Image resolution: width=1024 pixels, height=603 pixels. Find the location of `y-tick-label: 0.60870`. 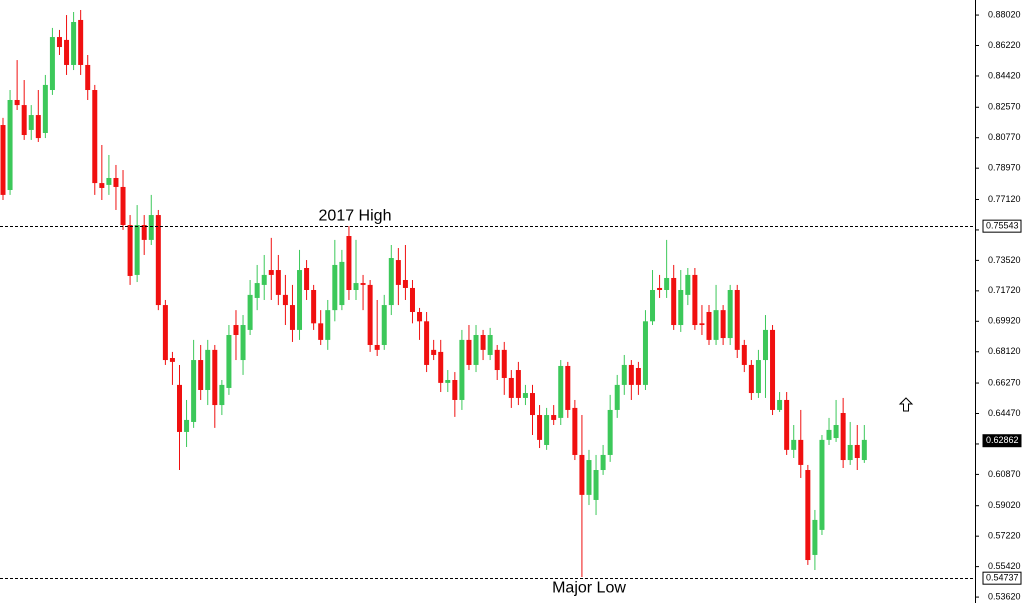

y-tick-label: 0.60870 is located at coordinates (1004, 474).